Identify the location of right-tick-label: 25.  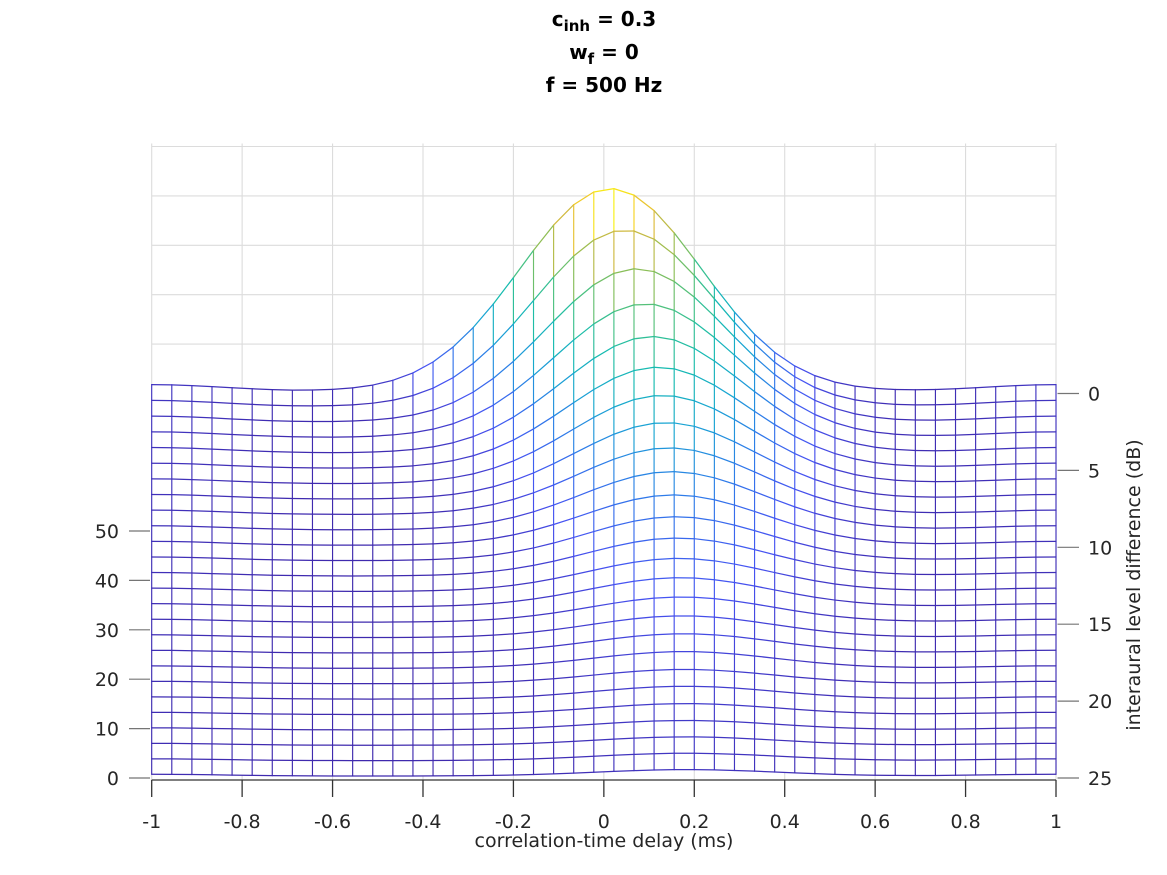
(1100, 779).